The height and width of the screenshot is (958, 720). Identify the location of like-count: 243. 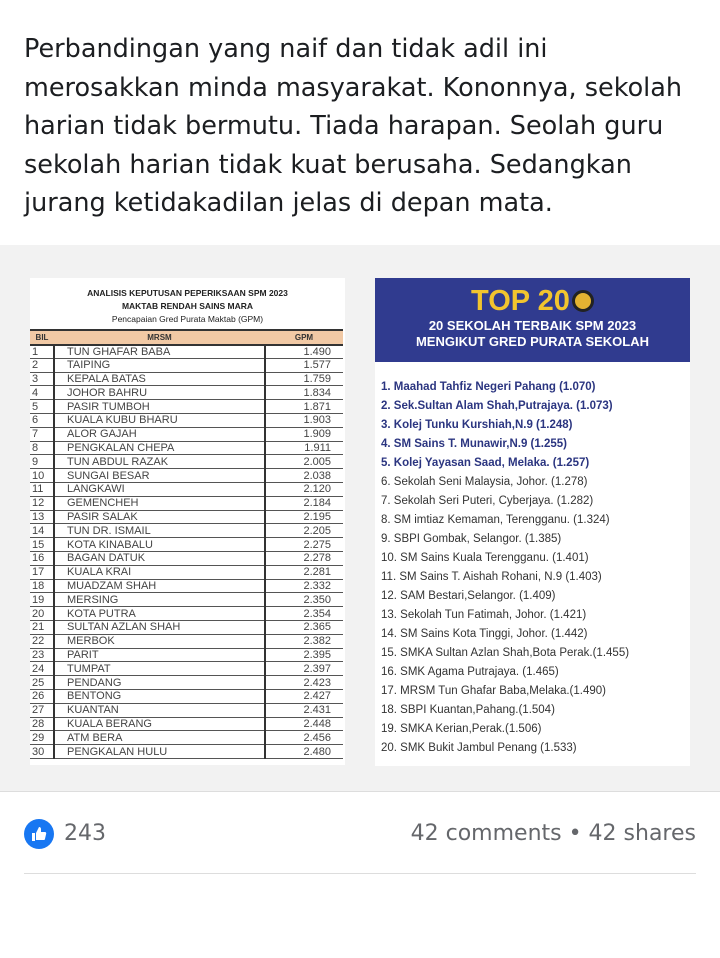
(85, 833).